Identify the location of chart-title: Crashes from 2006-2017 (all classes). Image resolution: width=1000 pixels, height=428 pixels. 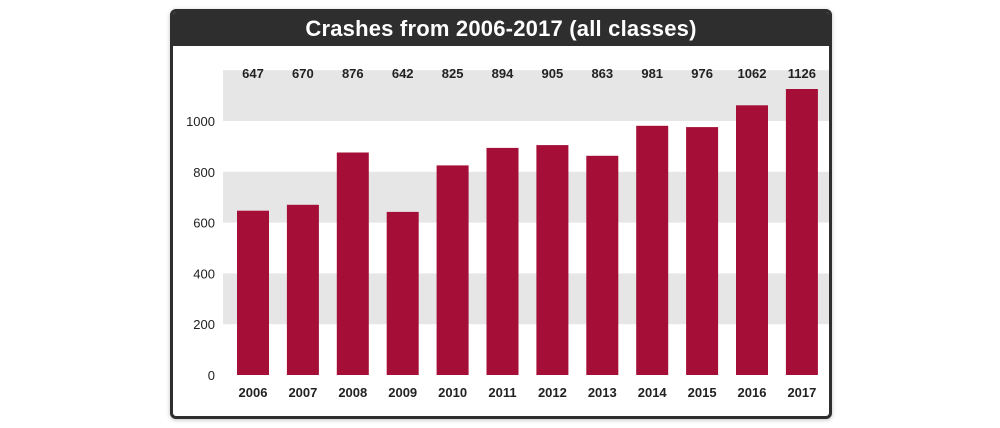
(501, 29).